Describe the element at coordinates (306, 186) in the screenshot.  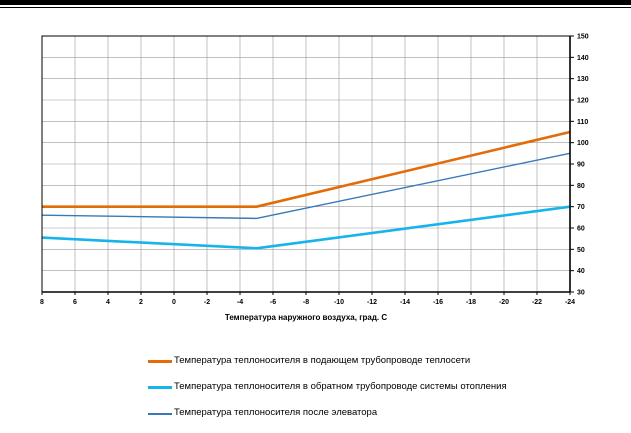
I see `series-line-elevator` at that location.